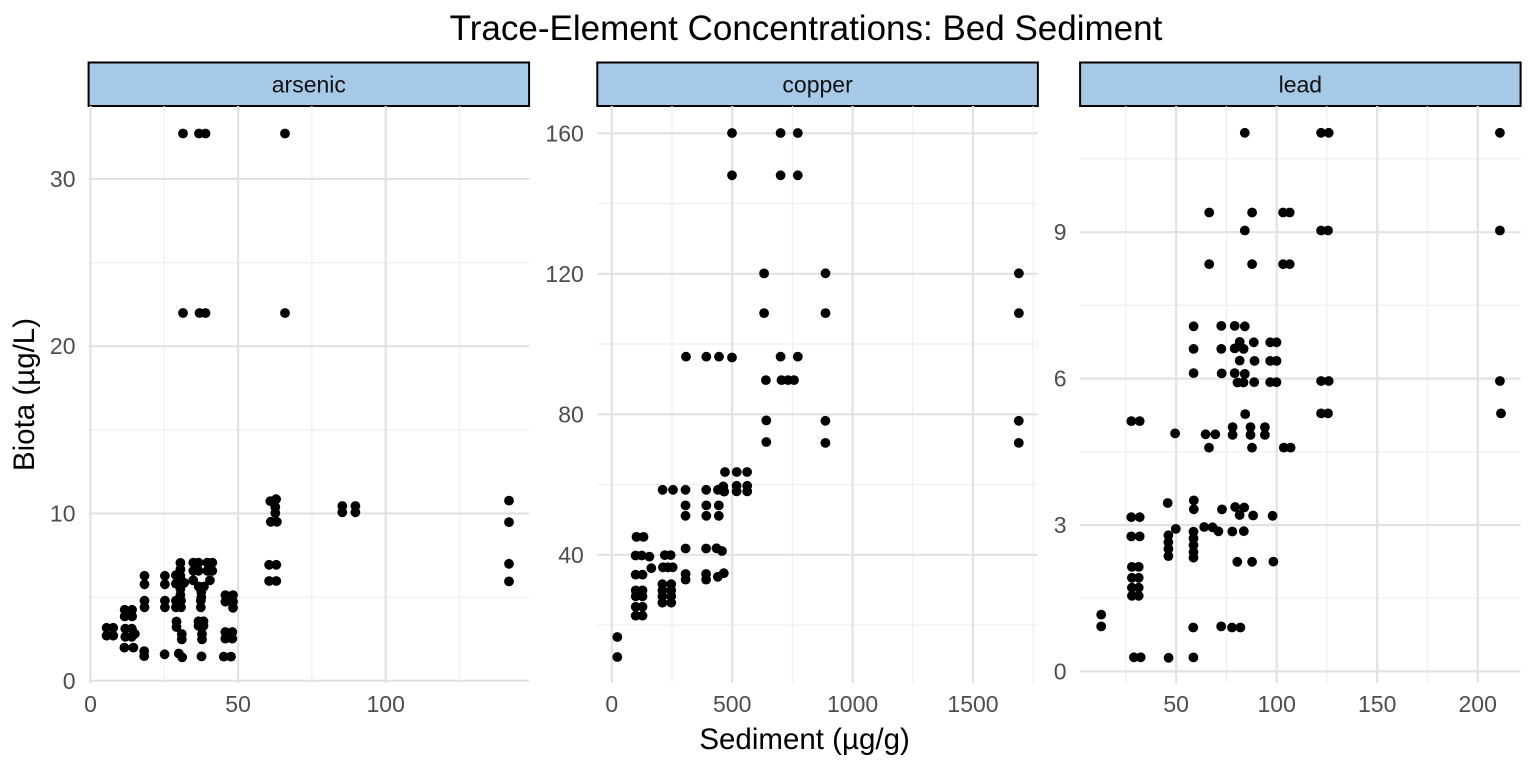  I want to click on svg-text: copper, so click(817, 85).